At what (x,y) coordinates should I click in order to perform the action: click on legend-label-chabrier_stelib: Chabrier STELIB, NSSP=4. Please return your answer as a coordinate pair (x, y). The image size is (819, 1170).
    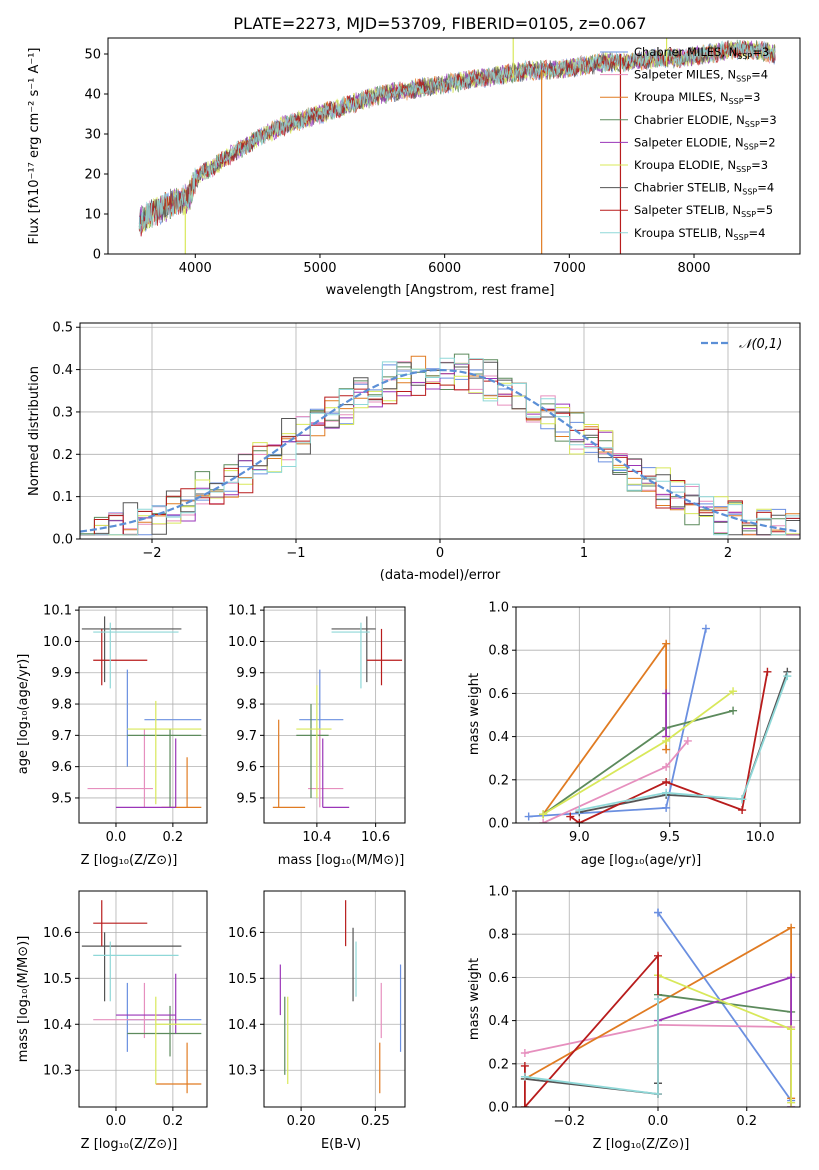
    Looking at the image, I should click on (704, 189).